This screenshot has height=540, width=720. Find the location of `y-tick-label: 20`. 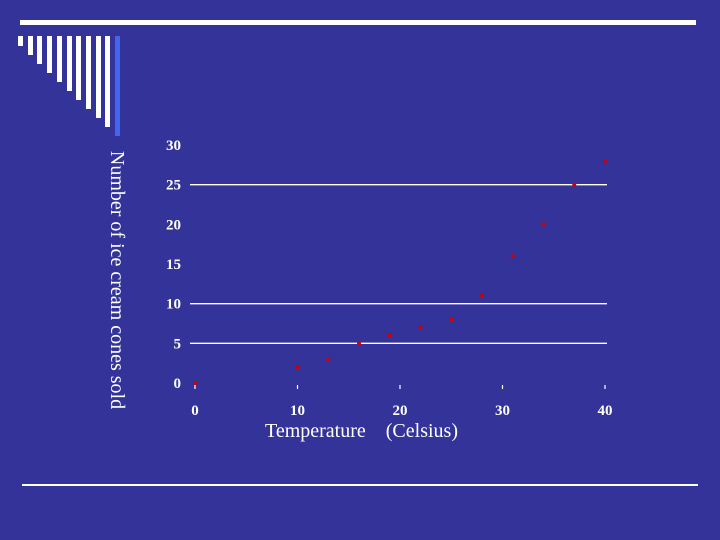

y-tick-label: 20 is located at coordinates (173, 225).